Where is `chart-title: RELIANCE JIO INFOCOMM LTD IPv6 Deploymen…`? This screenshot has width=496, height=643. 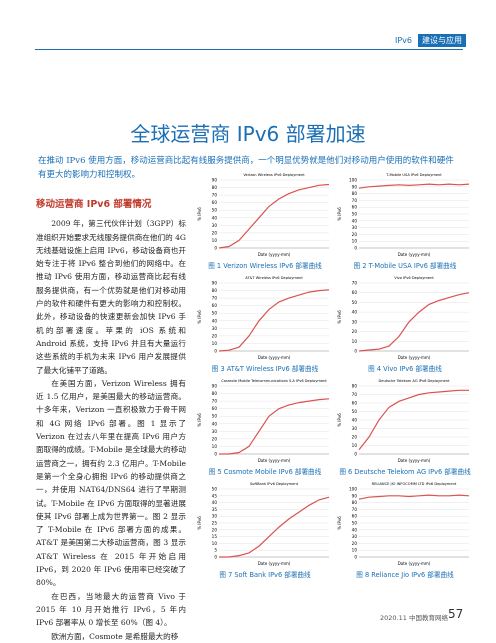
chart-title: RELIANCE JIO INFOCOMM LTD IPv6 Deploymen… is located at coordinates (414, 484).